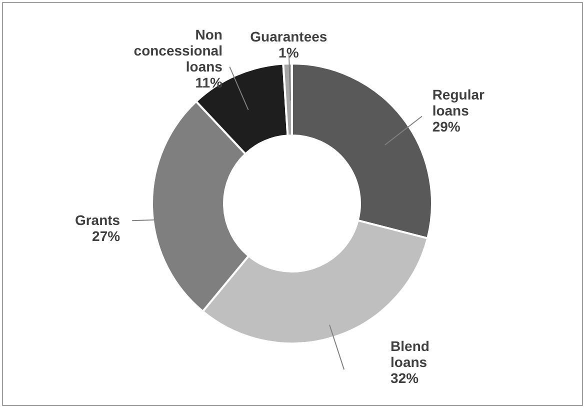  I want to click on slice-label: Regular loans, so click(458, 102).